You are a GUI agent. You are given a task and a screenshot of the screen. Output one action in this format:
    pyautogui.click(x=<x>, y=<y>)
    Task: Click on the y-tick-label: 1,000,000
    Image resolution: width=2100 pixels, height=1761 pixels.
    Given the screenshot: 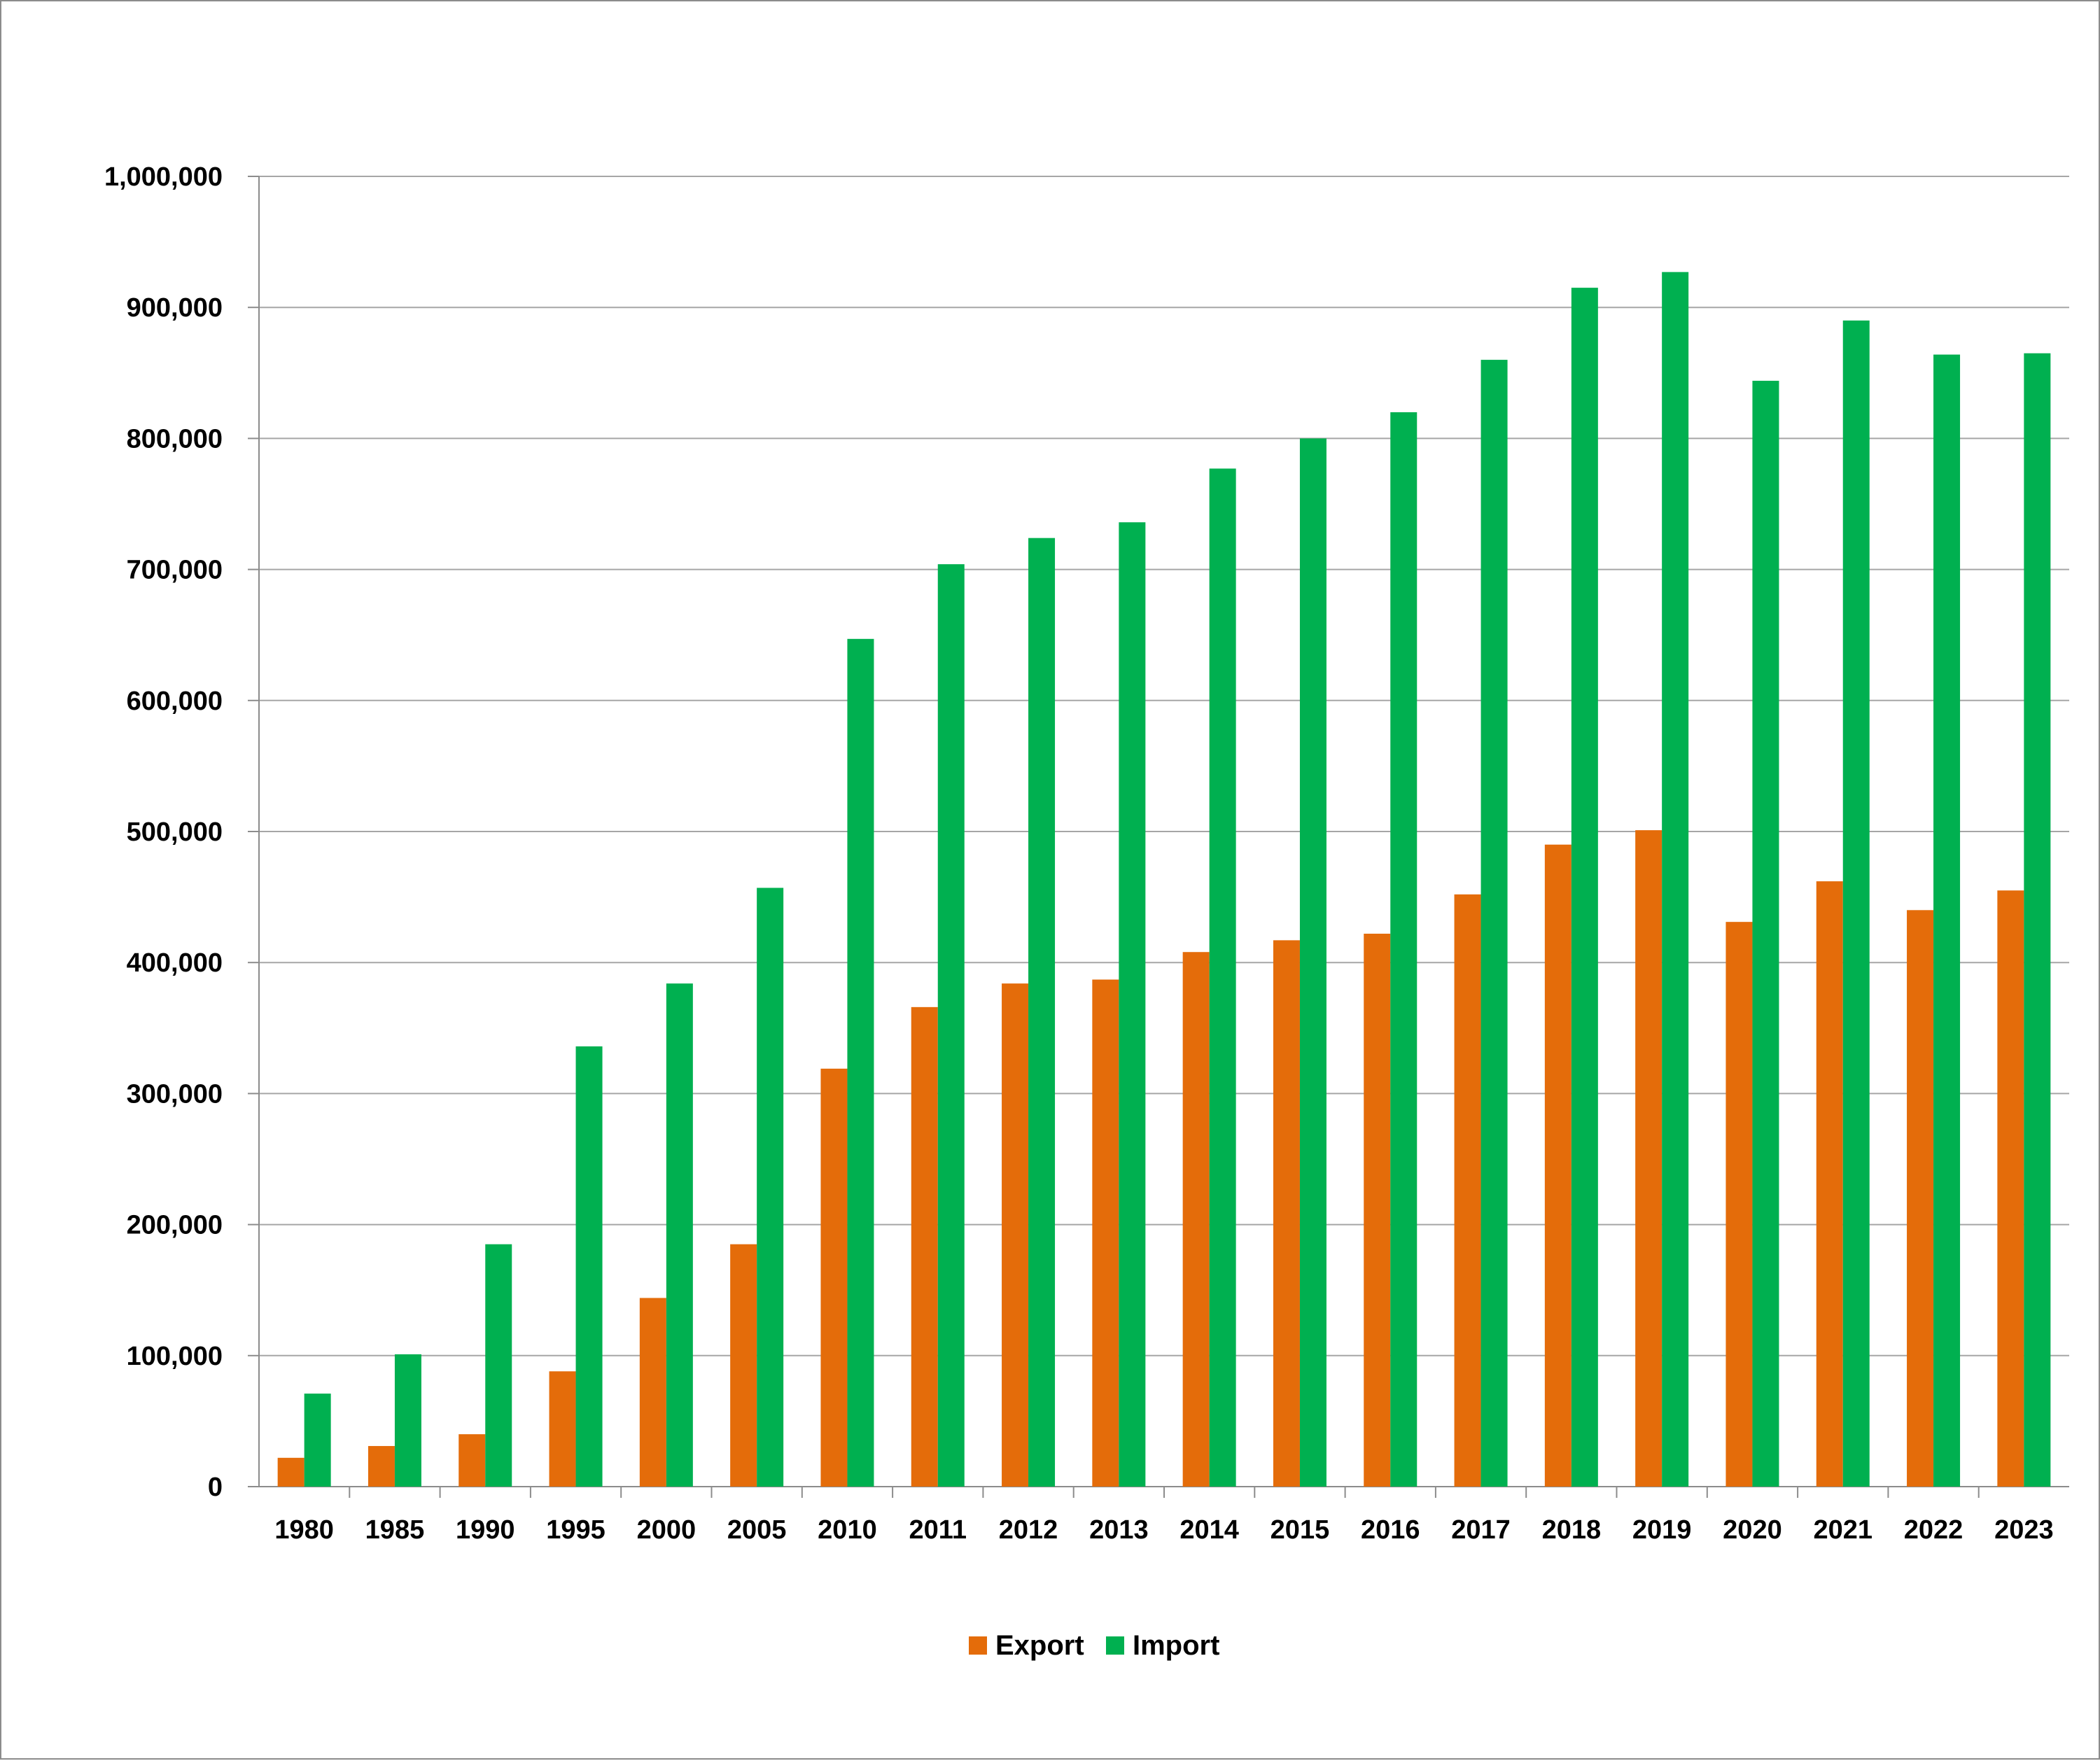 What is the action you would take?
    pyautogui.click(x=163, y=177)
    